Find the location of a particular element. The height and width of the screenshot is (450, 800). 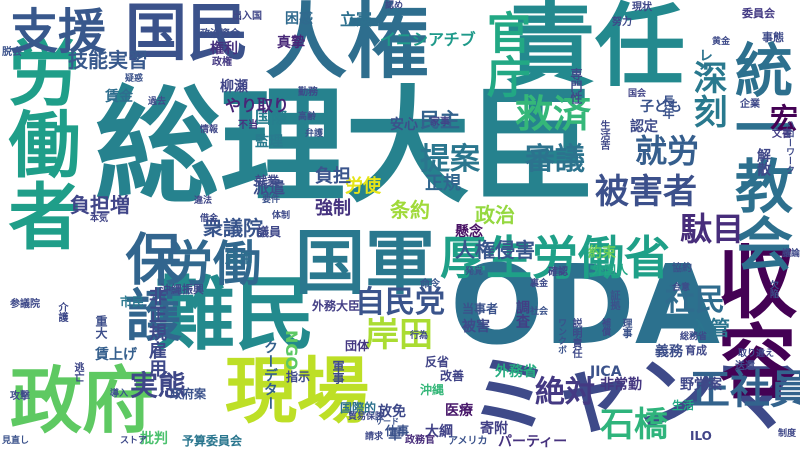

word-taiko: 大綱 is located at coordinates (439, 432).